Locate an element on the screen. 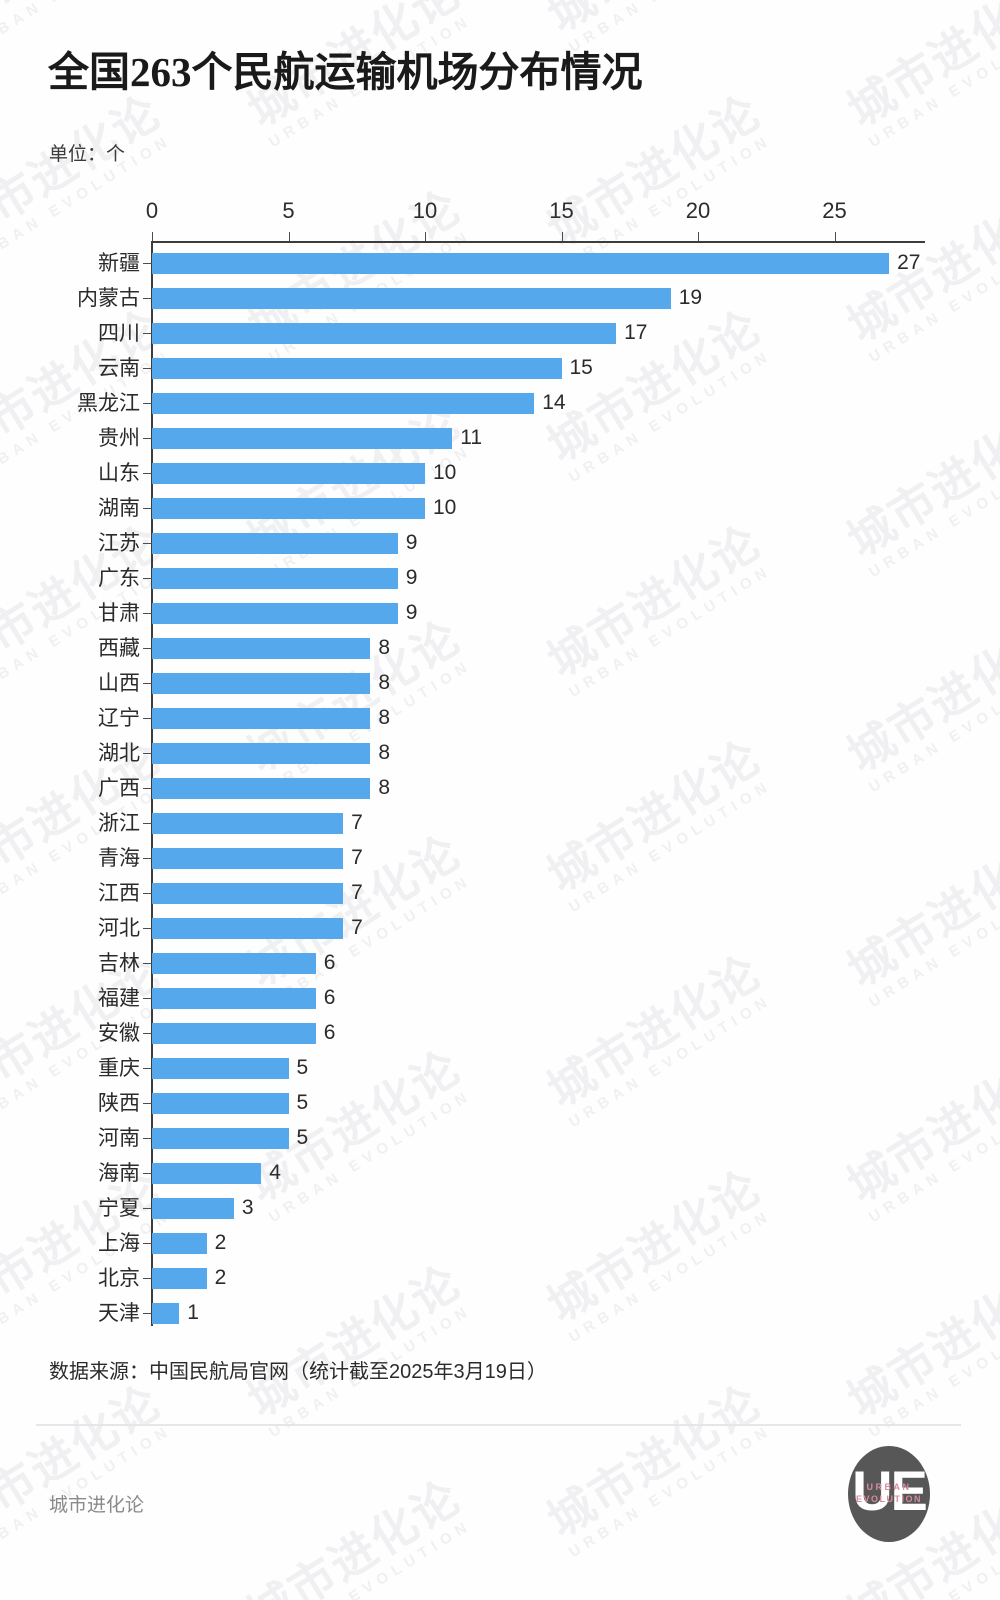 Image resolution: width=1000 pixels, height=1600 pixels. footer-divider is located at coordinates (498, 1425).